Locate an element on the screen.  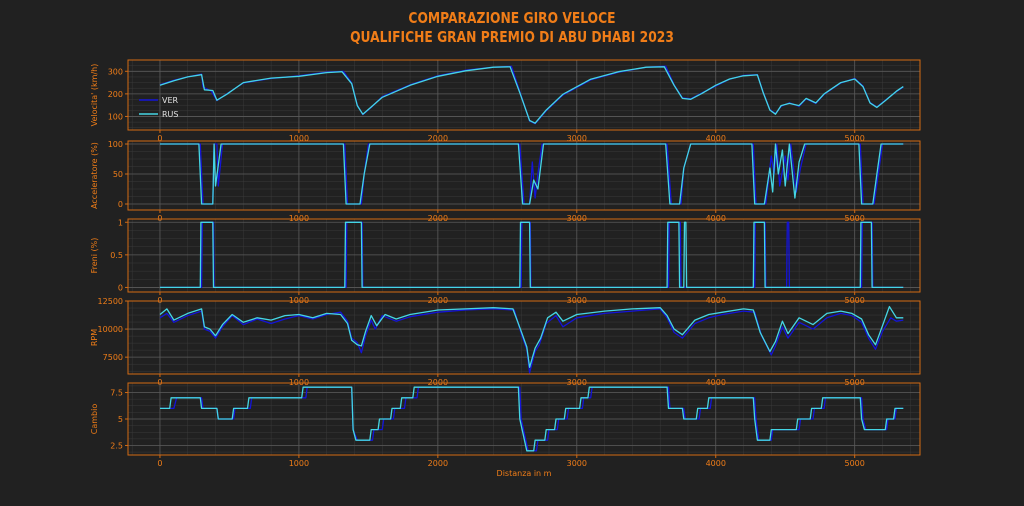
y-tick-label: 50 is located at coordinates (118, 174).